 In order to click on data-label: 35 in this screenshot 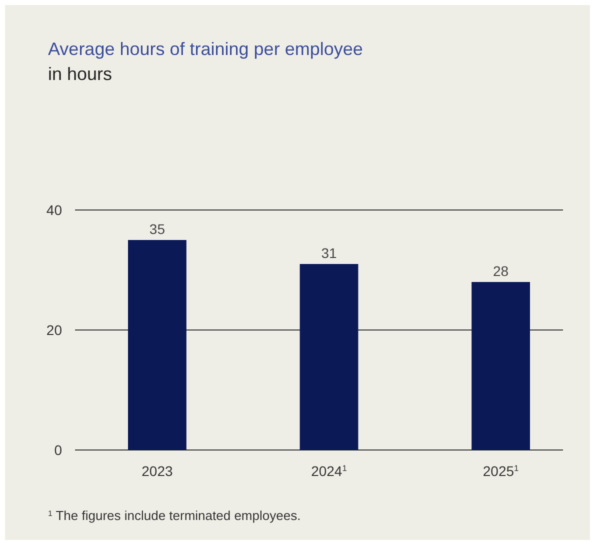, I will do `click(157, 229)`.